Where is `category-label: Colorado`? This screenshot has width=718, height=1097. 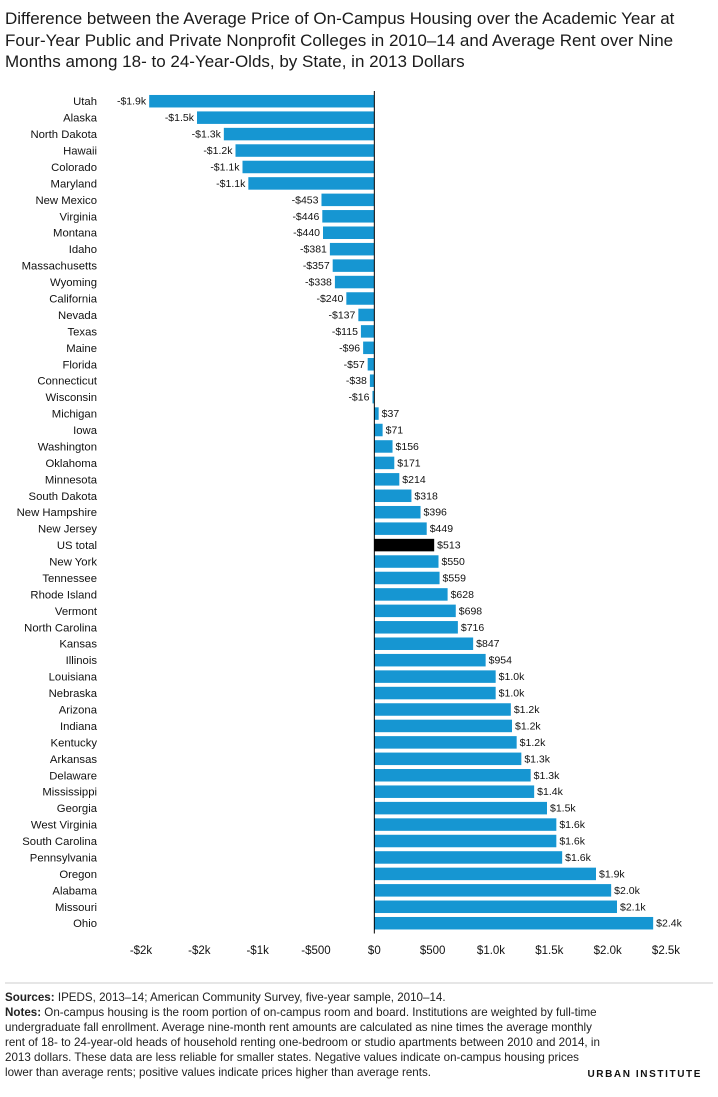 category-label: Colorado is located at coordinates (74, 168).